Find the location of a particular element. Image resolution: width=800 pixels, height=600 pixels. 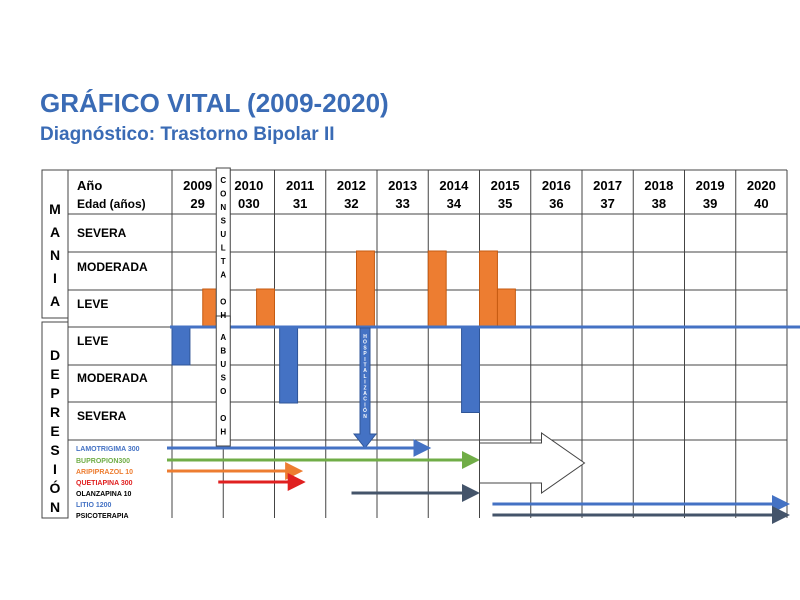

page-title: GRÁFICO VITAL (2009-2020) is located at coordinates (214, 103).